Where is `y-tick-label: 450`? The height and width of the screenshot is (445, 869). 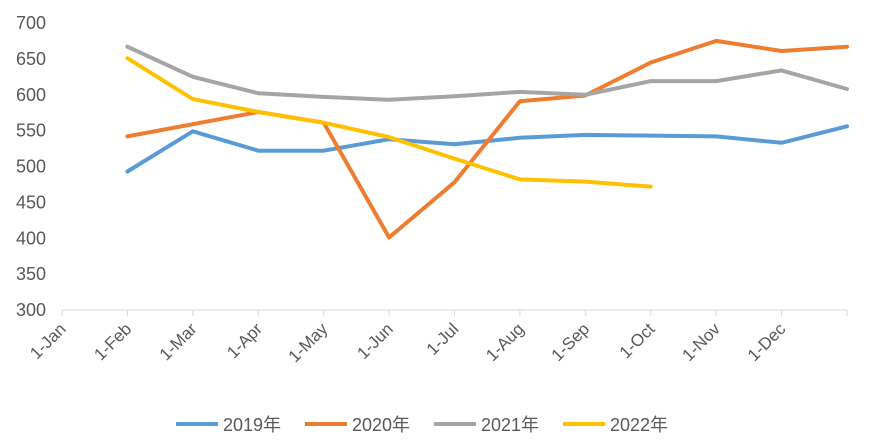
y-tick-label: 450 is located at coordinates (31, 202).